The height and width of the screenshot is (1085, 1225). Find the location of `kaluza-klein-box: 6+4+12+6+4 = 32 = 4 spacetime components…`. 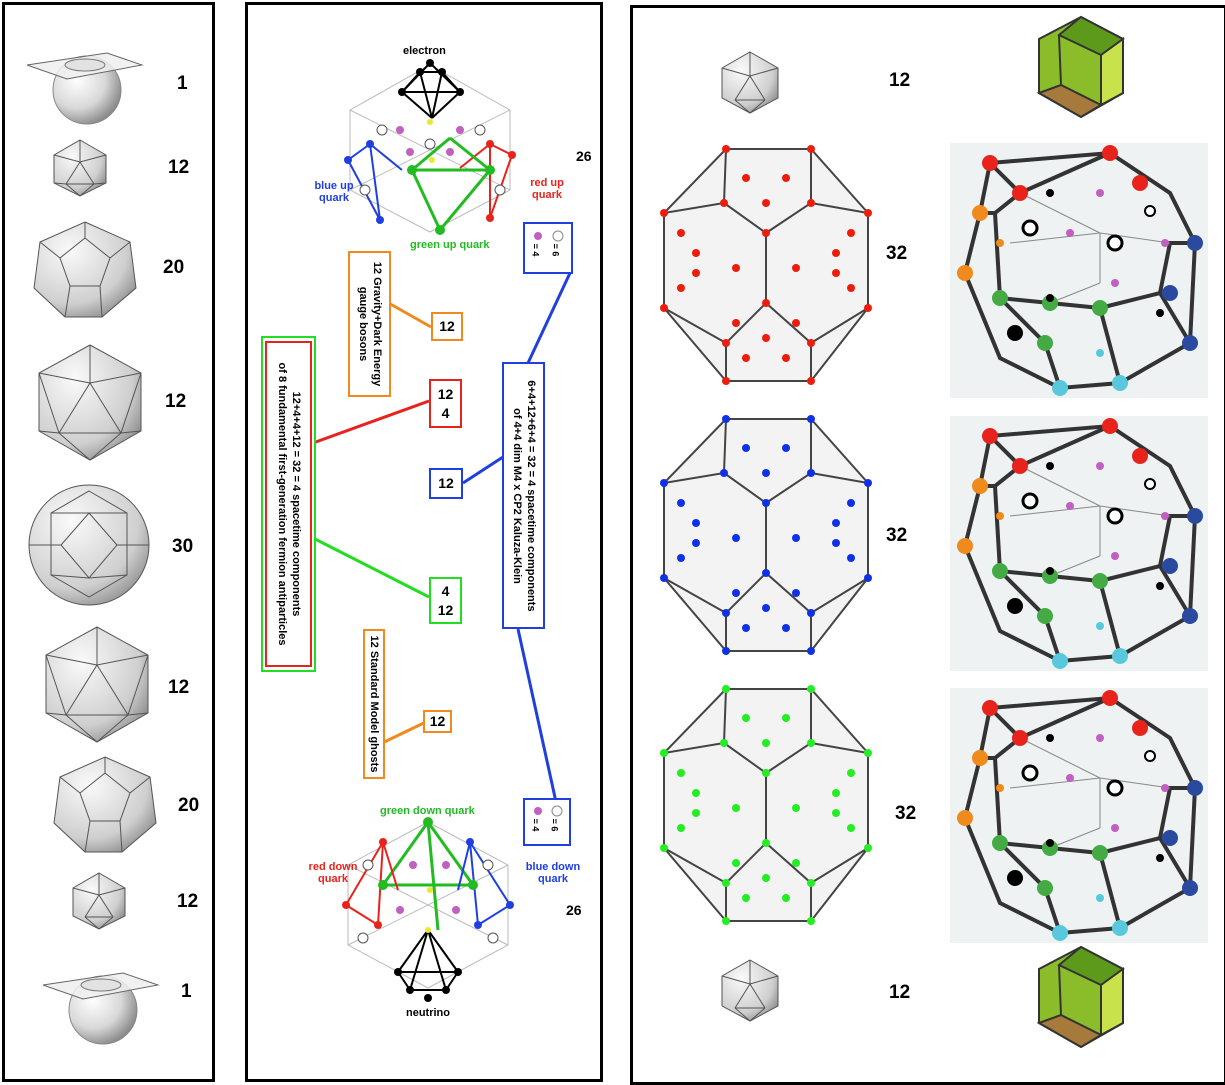

kaluza-klein-box: 6+4+12+6+4 = 32 = 4 spacetime components… is located at coordinates (523, 495).